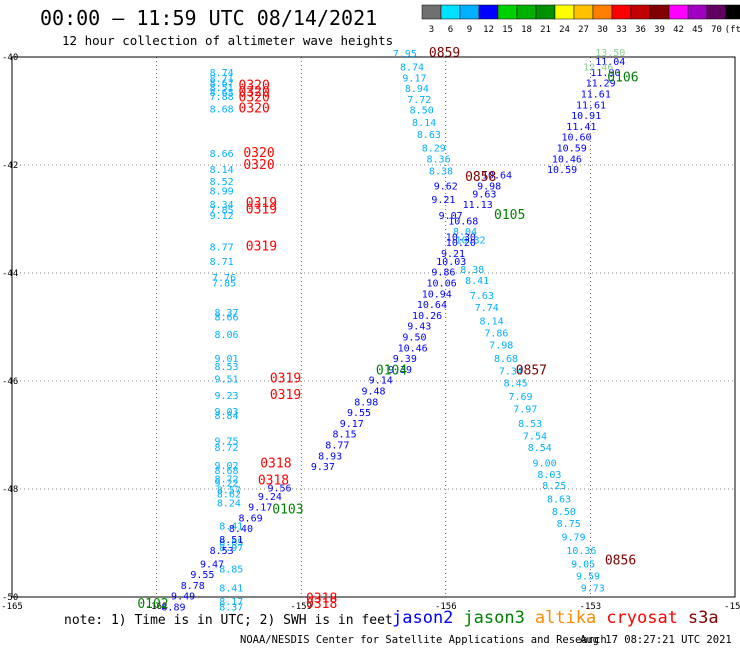 The height and width of the screenshot is (650, 740). I want to click on wave-height-value: 10.46, so click(567, 159).